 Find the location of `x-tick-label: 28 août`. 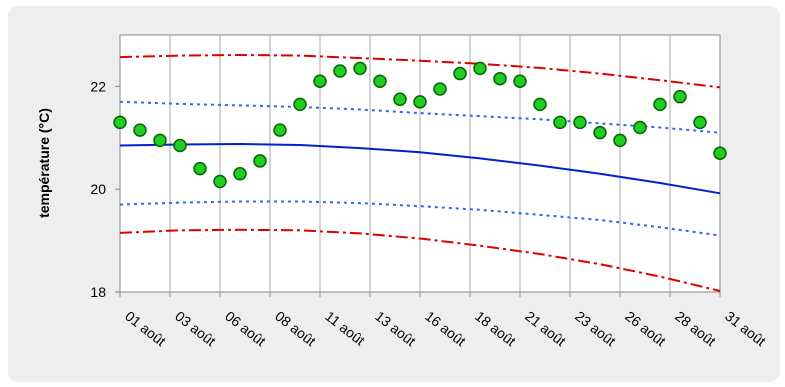

x-tick-label: 28 août is located at coordinates (695, 328).